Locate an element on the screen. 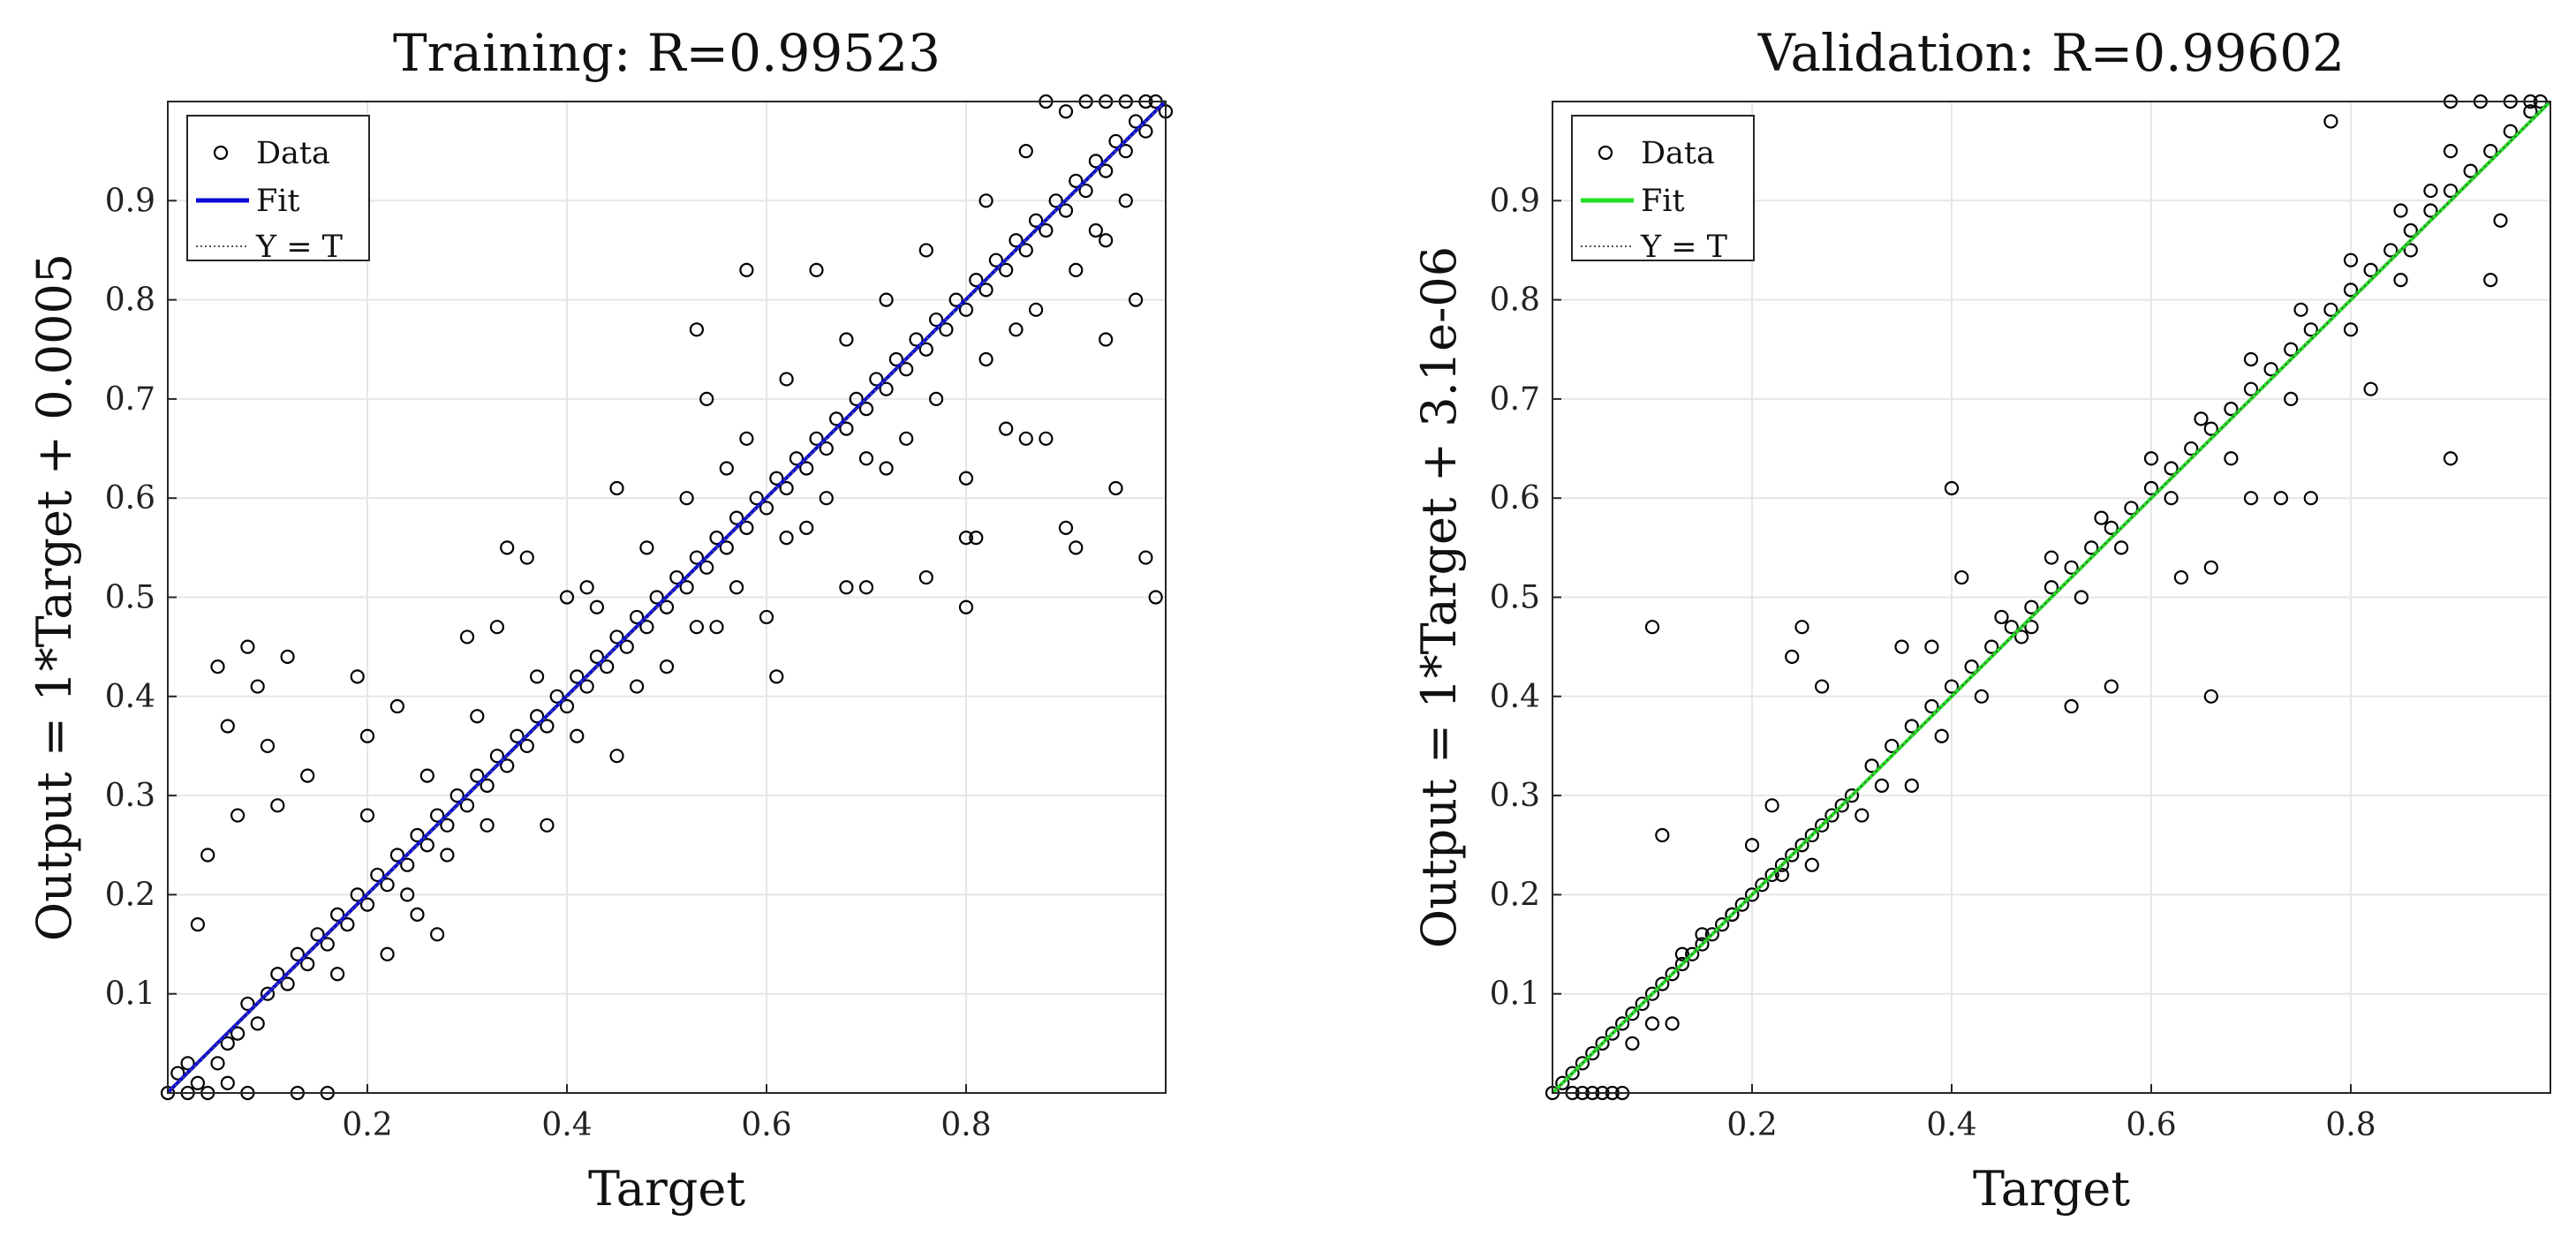 The height and width of the screenshot is (1236, 2576). y-tick-label: 0.1 is located at coordinates (130, 995).